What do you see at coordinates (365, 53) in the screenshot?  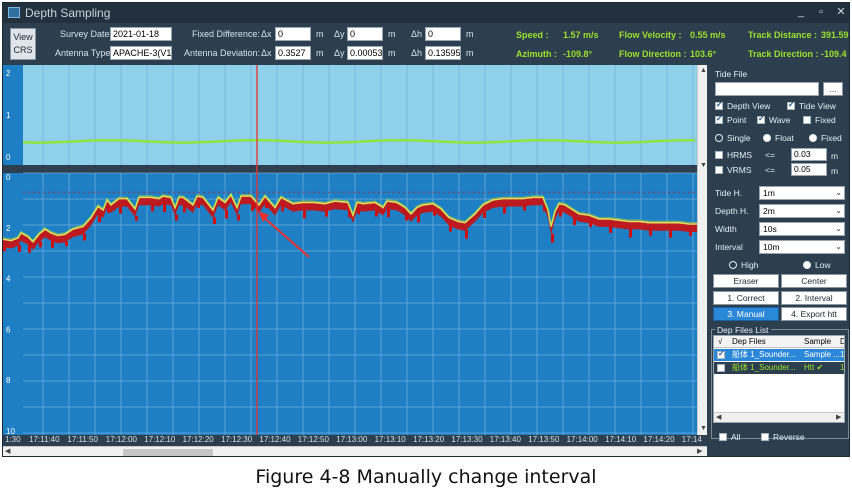 I see `dev-dy-field: 0.000535` at bounding box center [365, 53].